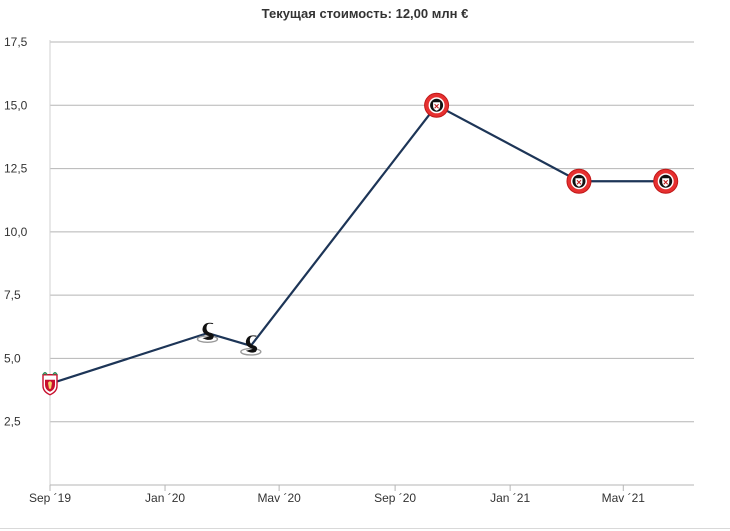 This screenshot has width=730, height=531. I want to click on y-tick-label: 2,5, so click(12, 422).